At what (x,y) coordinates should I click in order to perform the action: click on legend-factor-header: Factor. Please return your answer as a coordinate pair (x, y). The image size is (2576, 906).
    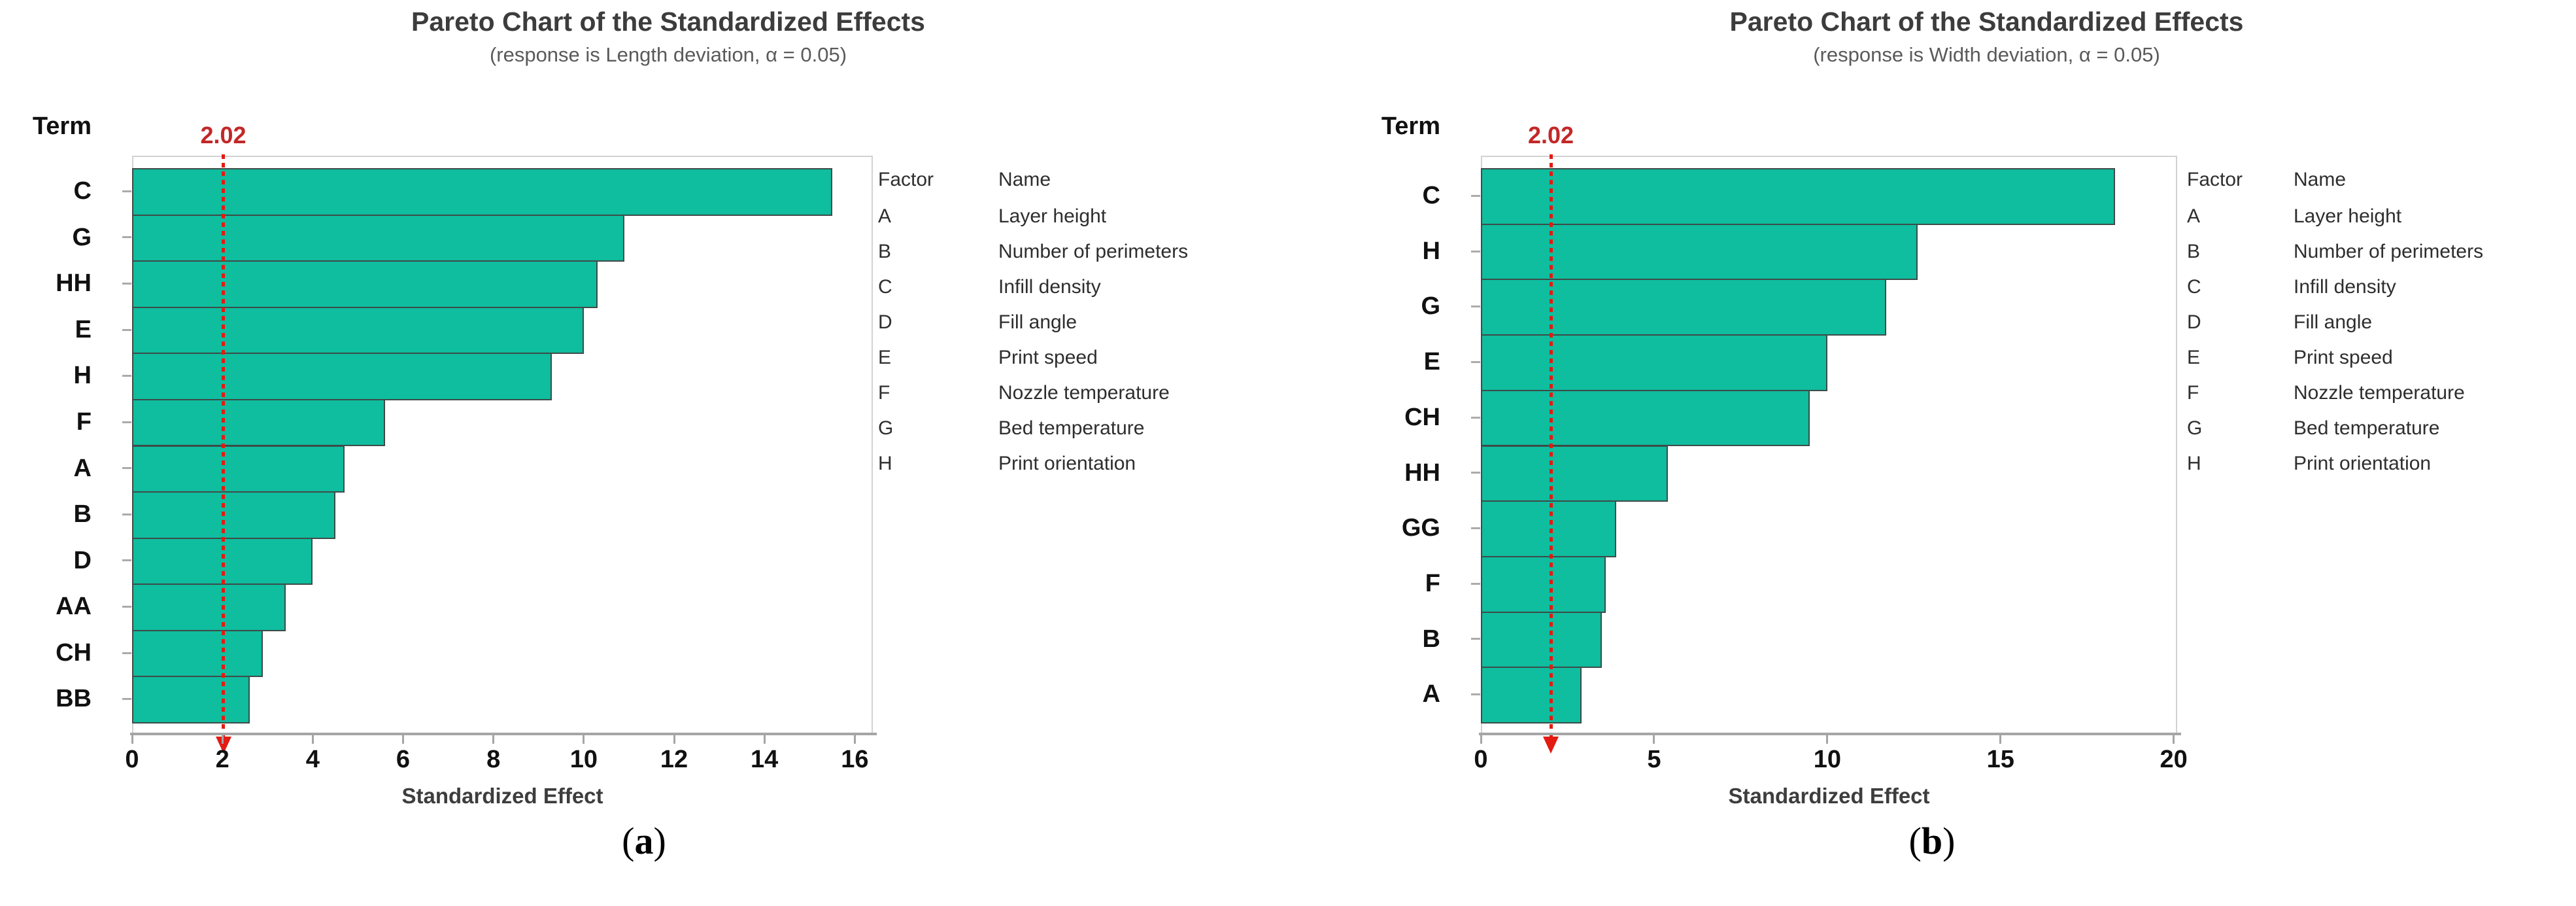
    Looking at the image, I should click on (906, 179).